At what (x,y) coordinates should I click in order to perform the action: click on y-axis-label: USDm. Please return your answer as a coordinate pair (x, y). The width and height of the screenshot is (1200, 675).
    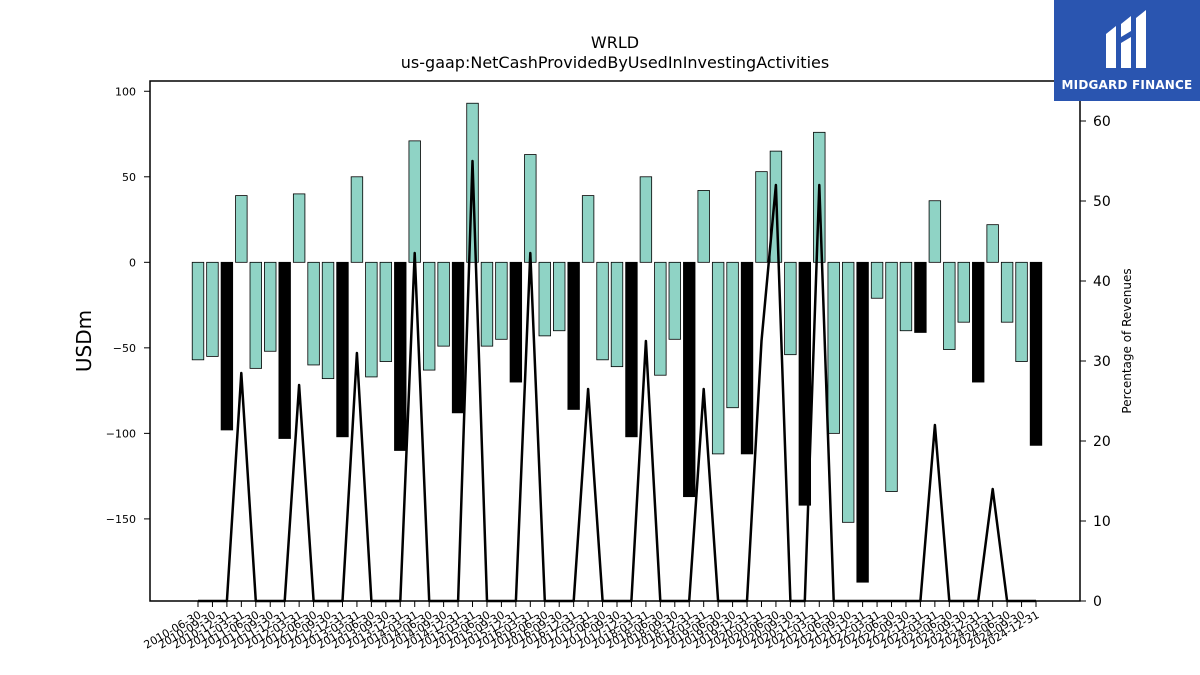
    Looking at the image, I should click on (84, 341).